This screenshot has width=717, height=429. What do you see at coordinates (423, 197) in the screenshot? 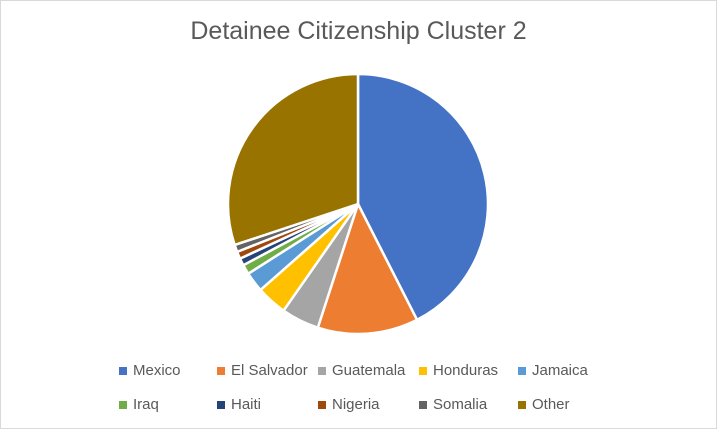
I see `pie-slice-mexico` at bounding box center [423, 197].